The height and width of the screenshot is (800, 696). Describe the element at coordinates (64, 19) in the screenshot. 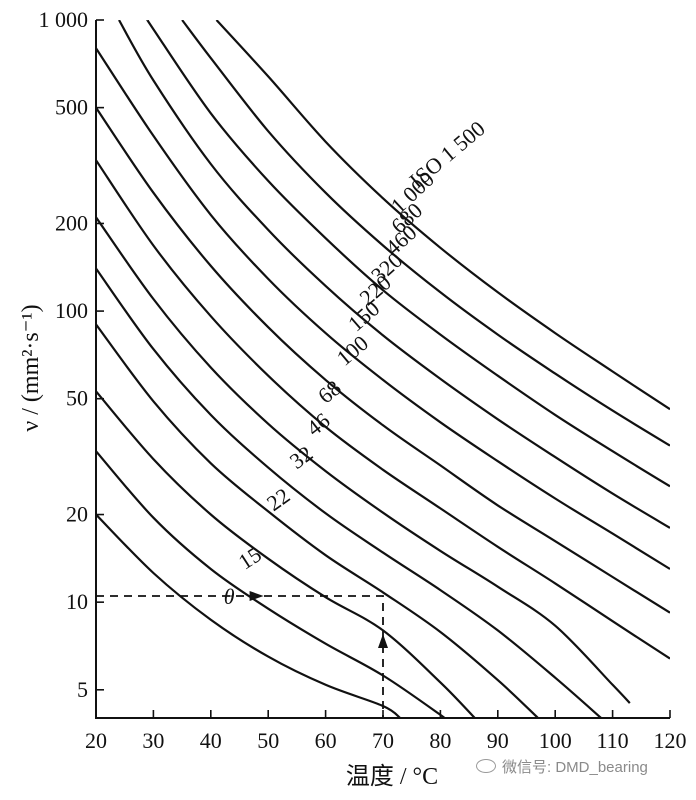

I see `y-tick-label: 1 000` at that location.